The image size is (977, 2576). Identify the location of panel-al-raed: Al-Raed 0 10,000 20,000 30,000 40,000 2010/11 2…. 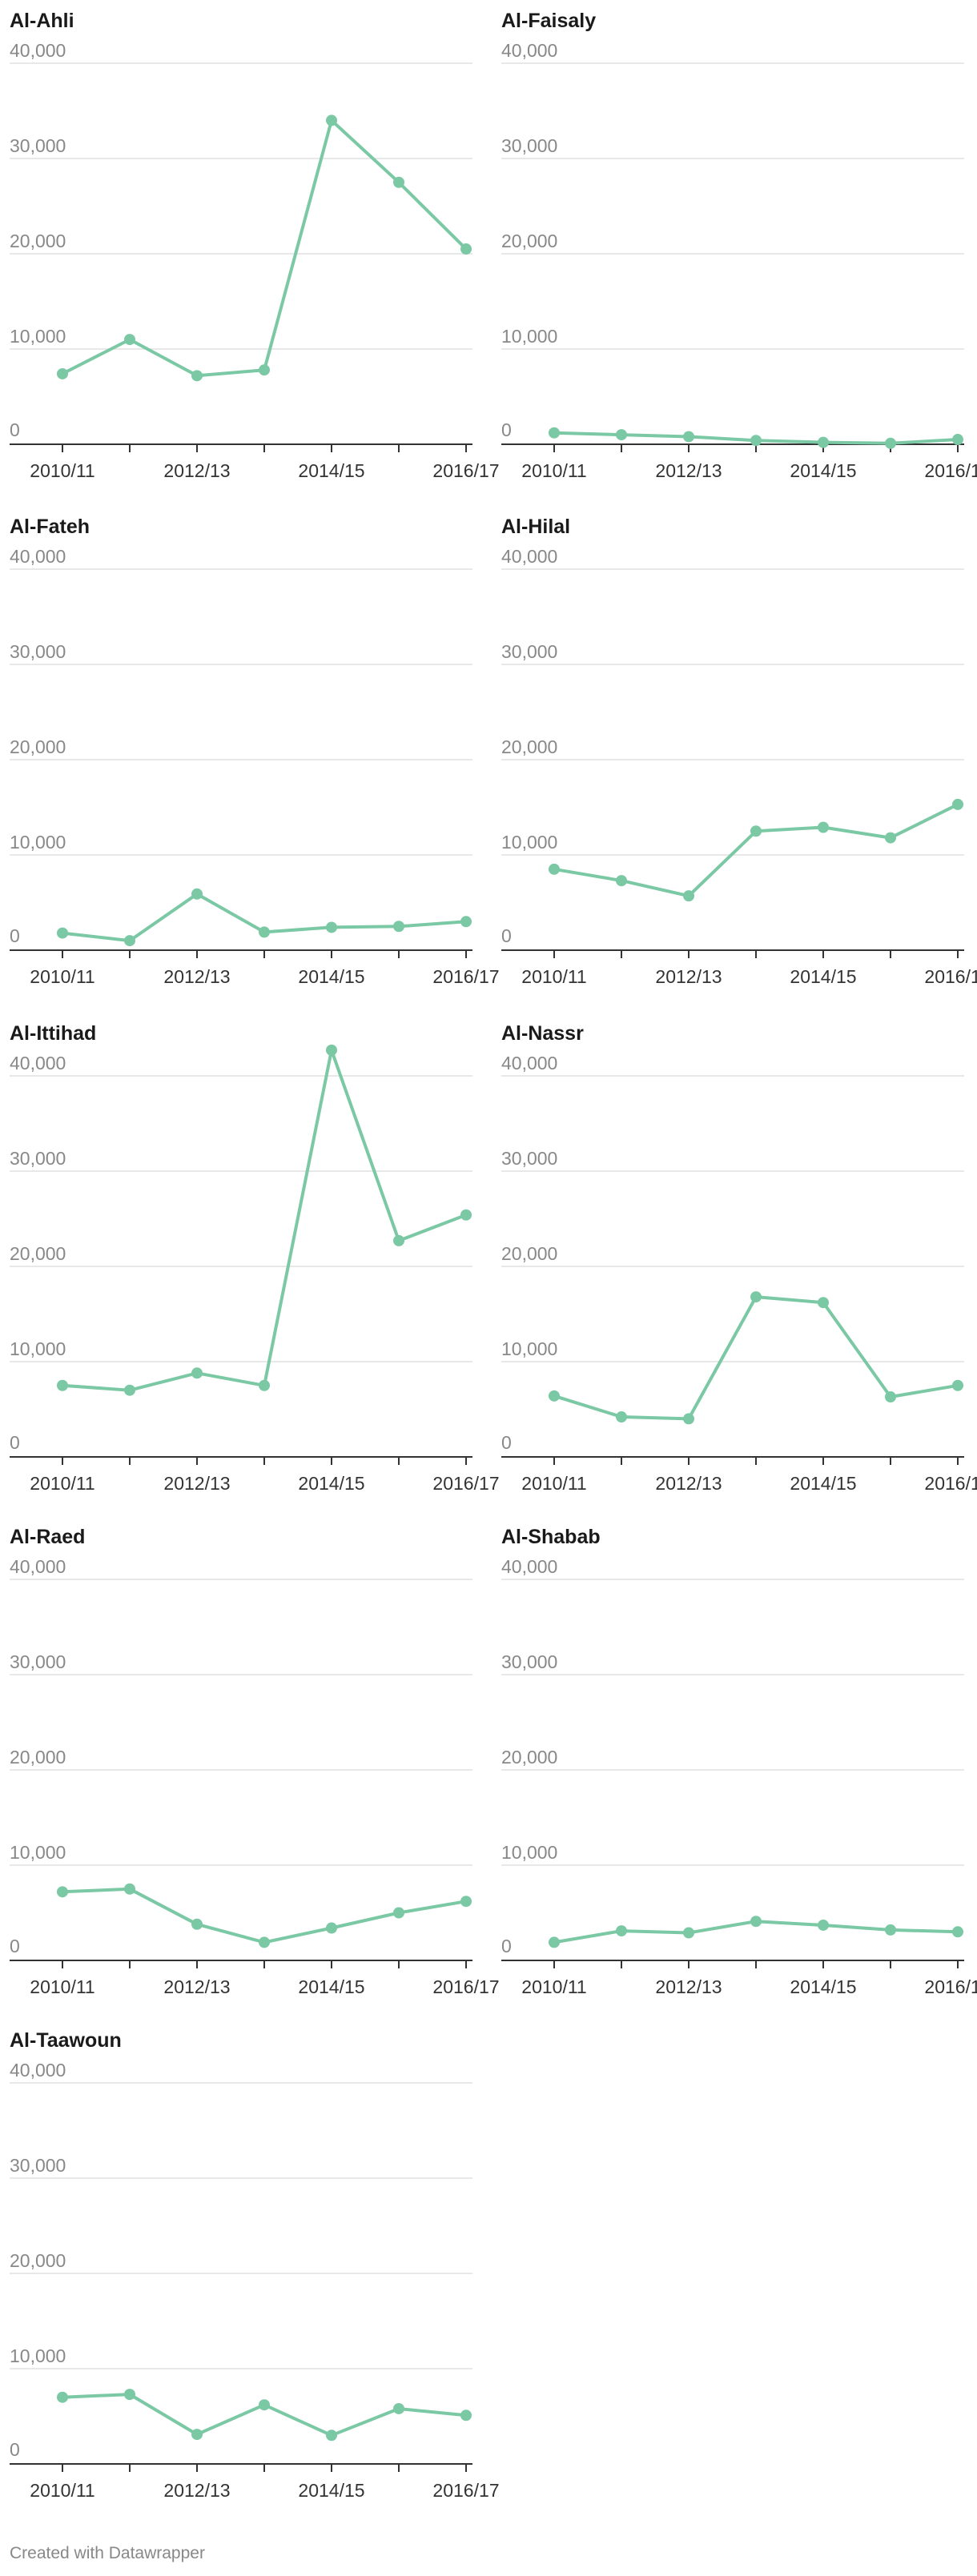
(255, 1762).